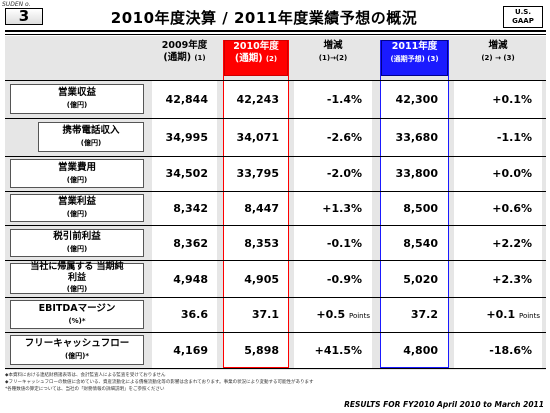 The image size is (550, 413). I want to click on cell-value: -0.1%, so click(344, 243).